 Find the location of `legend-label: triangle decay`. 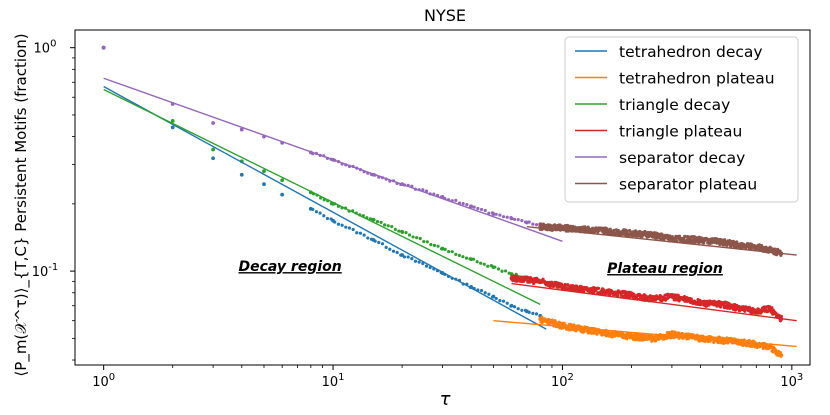

legend-label: triangle decay is located at coordinates (674, 105).